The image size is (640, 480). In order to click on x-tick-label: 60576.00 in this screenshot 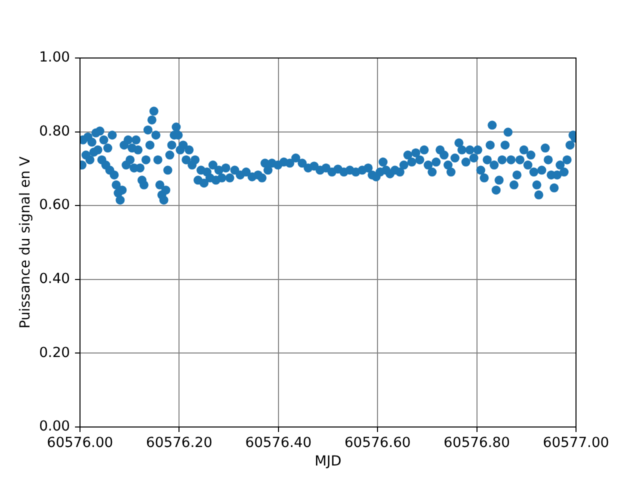, I will do `click(80, 442)`.